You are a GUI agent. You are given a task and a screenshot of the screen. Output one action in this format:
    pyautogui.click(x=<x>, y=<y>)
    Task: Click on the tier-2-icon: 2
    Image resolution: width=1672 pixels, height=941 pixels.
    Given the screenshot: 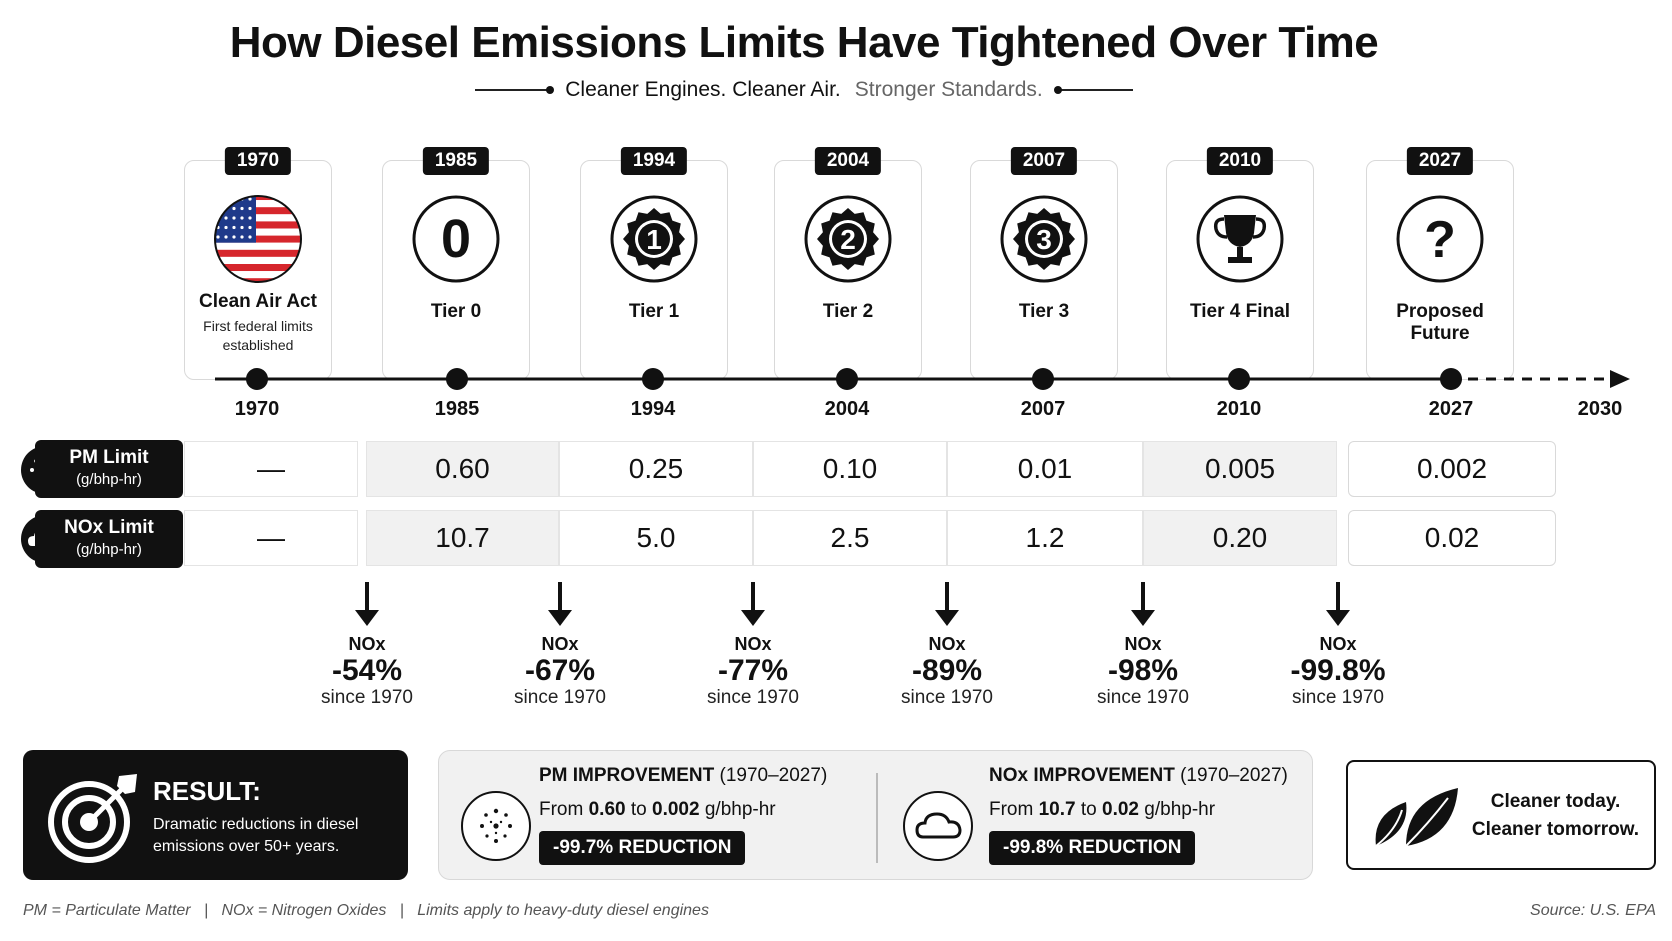 What is the action you would take?
    pyautogui.click(x=848, y=239)
    